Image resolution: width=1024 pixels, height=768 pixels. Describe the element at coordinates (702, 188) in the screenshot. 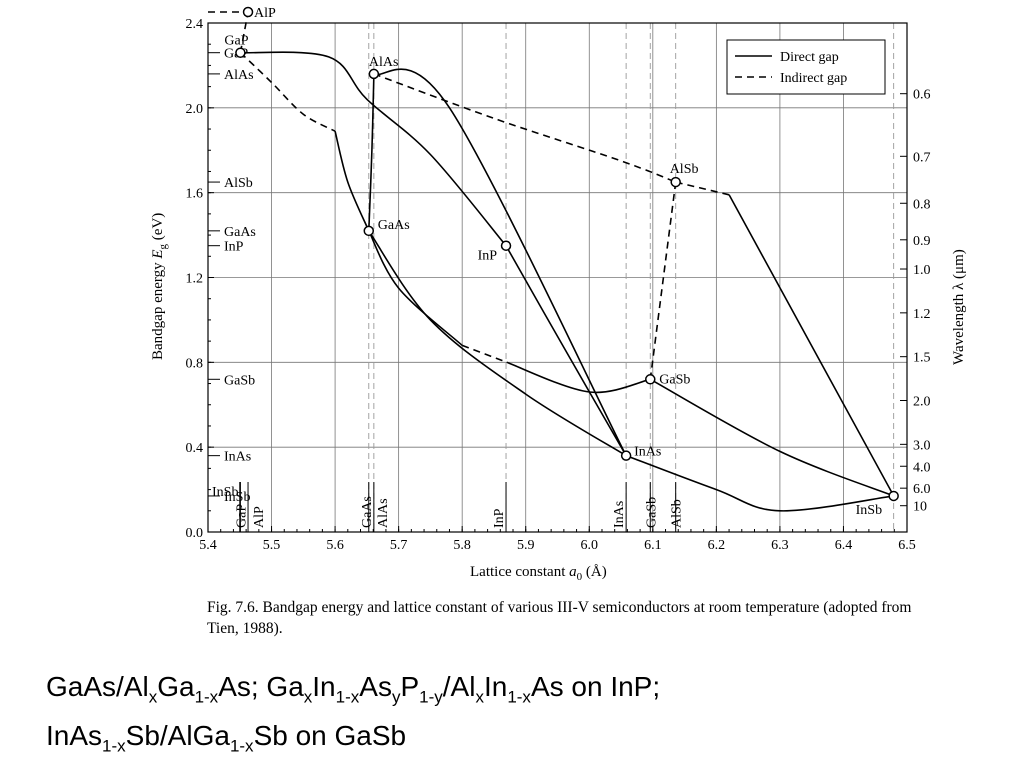

I see `curve-alsb-insb` at that location.